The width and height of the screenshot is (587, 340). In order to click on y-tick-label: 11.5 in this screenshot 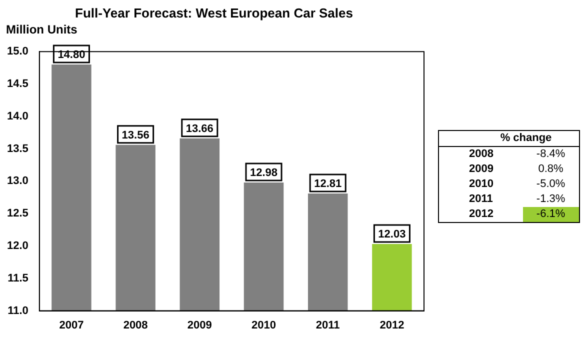, I will do `click(18, 278)`.